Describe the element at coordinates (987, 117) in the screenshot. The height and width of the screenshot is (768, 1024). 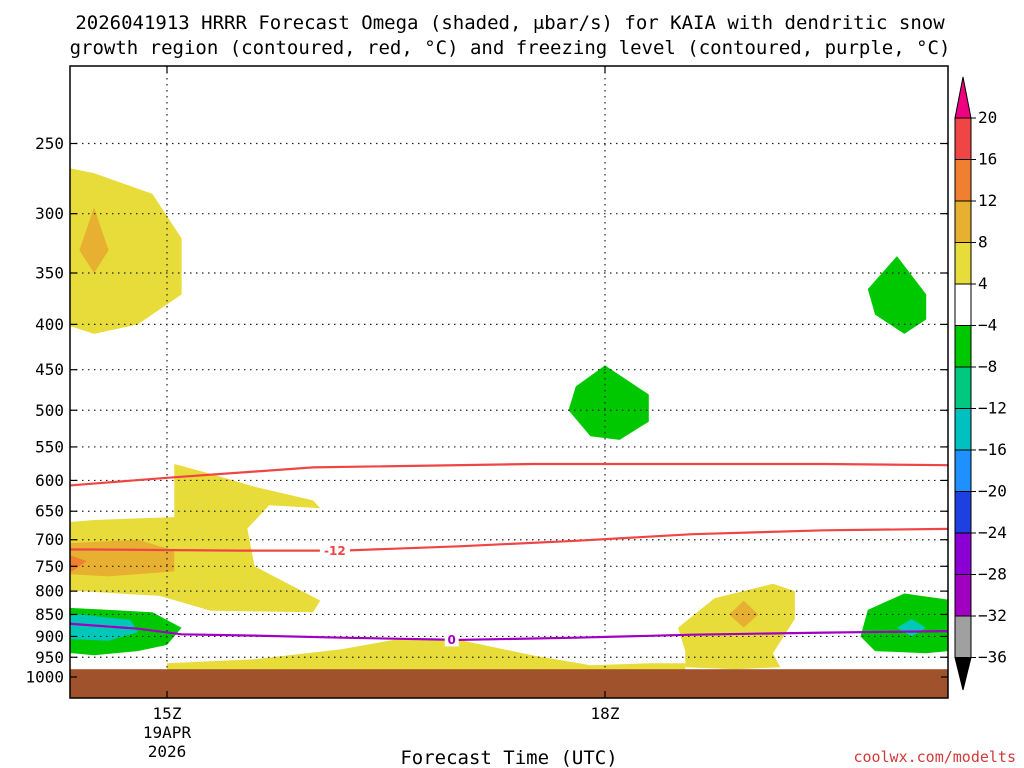
I see `colorbar-label: 20` at that location.